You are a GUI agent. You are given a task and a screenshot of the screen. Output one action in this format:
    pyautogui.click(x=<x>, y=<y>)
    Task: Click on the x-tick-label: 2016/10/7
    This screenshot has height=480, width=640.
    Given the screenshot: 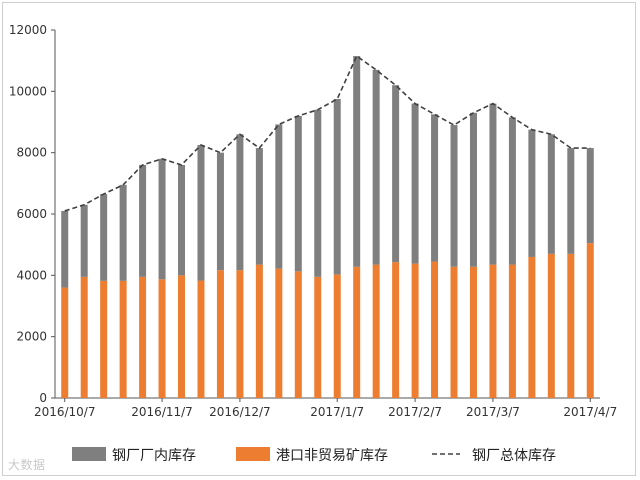 What is the action you would take?
    pyautogui.click(x=65, y=412)
    